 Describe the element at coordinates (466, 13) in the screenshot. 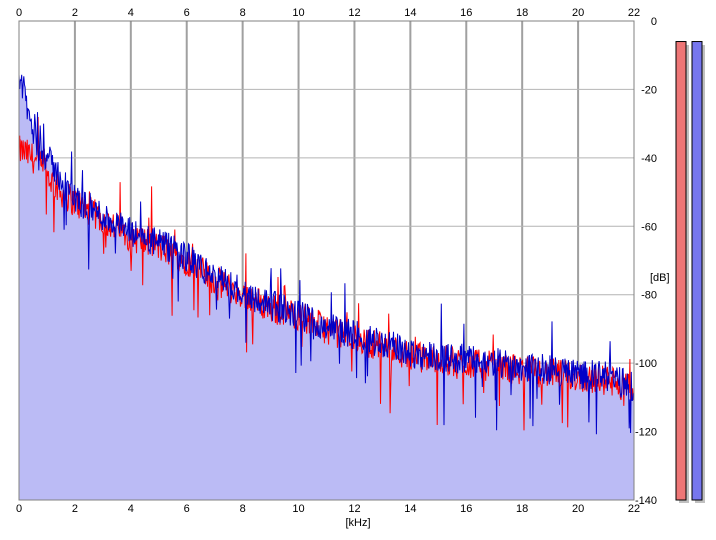

I see `x-tick-label-top: 16` at that location.